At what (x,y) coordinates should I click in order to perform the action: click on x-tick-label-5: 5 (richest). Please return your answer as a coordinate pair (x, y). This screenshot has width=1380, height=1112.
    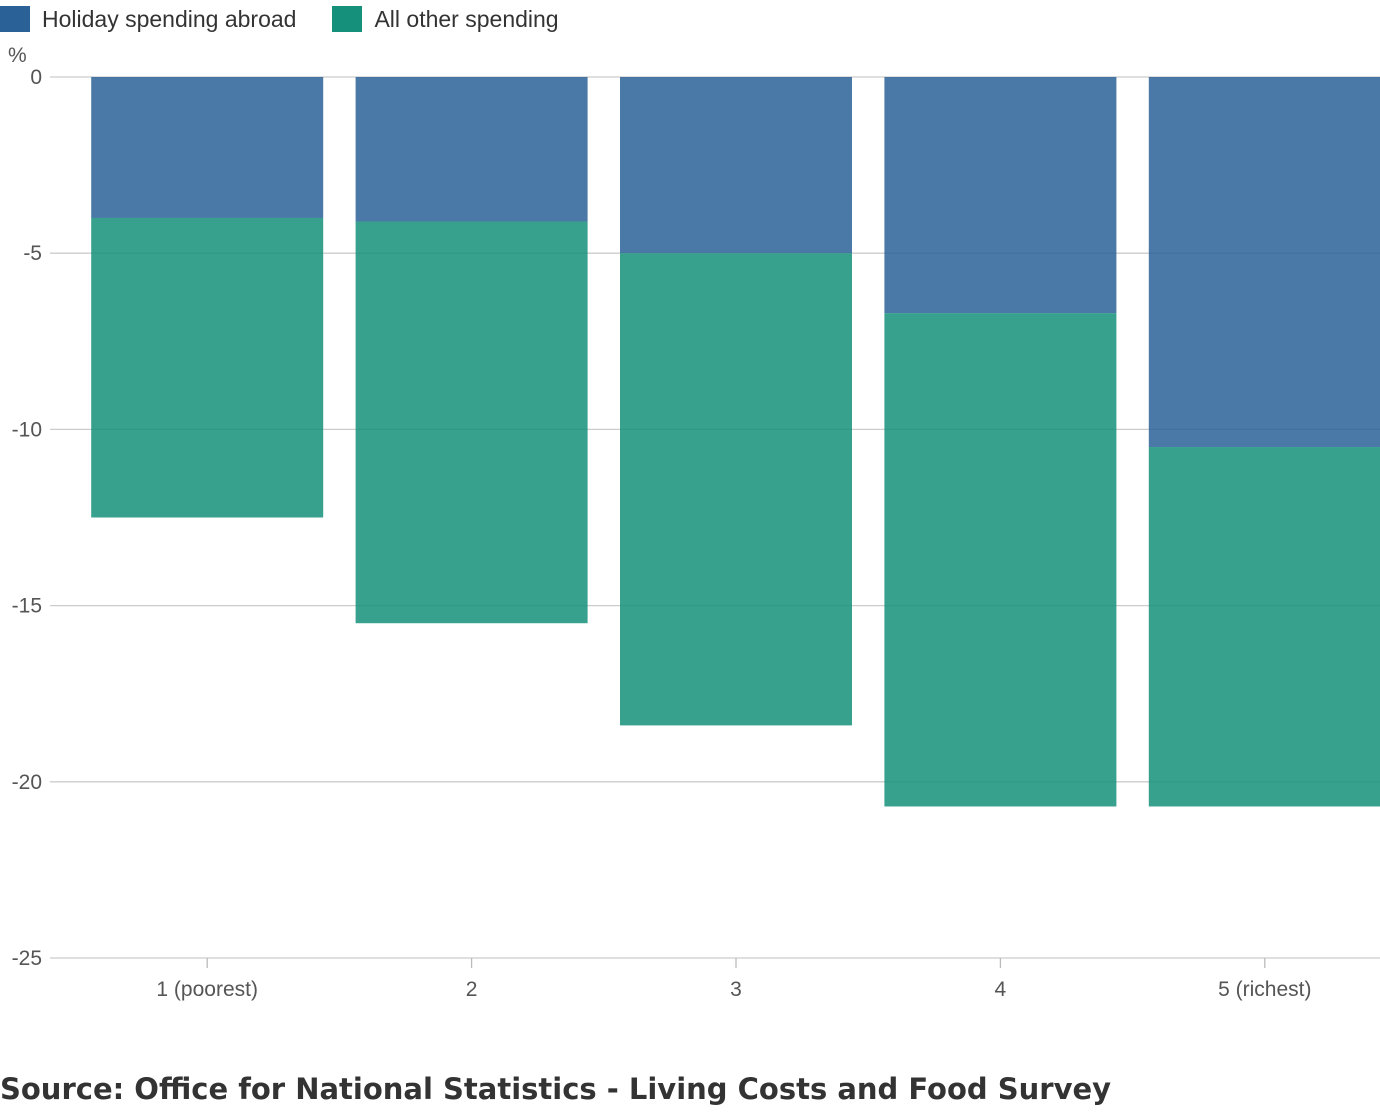
    Looking at the image, I should click on (1264, 989).